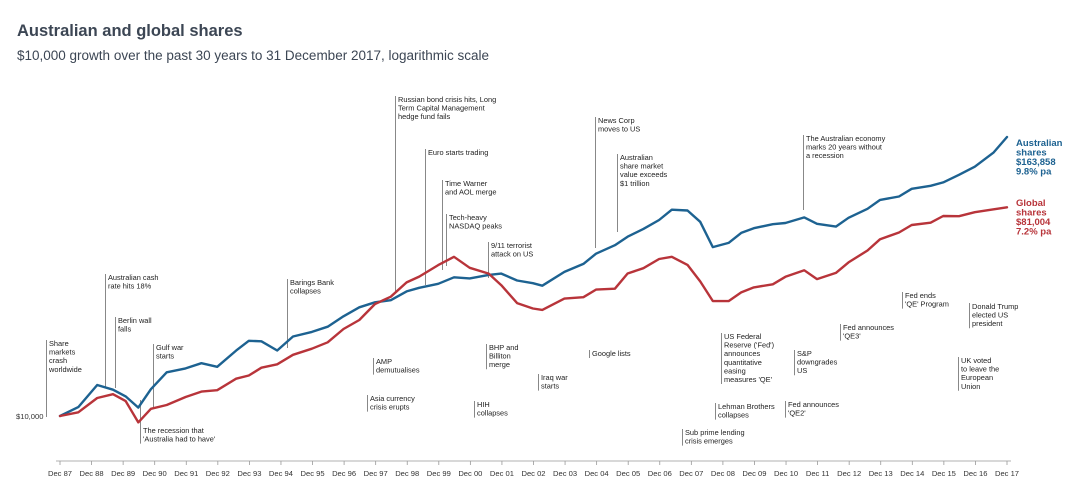 This screenshot has height=496, width=1083. What do you see at coordinates (62, 352) in the screenshot?
I see `annotation-text: markets` at bounding box center [62, 352].